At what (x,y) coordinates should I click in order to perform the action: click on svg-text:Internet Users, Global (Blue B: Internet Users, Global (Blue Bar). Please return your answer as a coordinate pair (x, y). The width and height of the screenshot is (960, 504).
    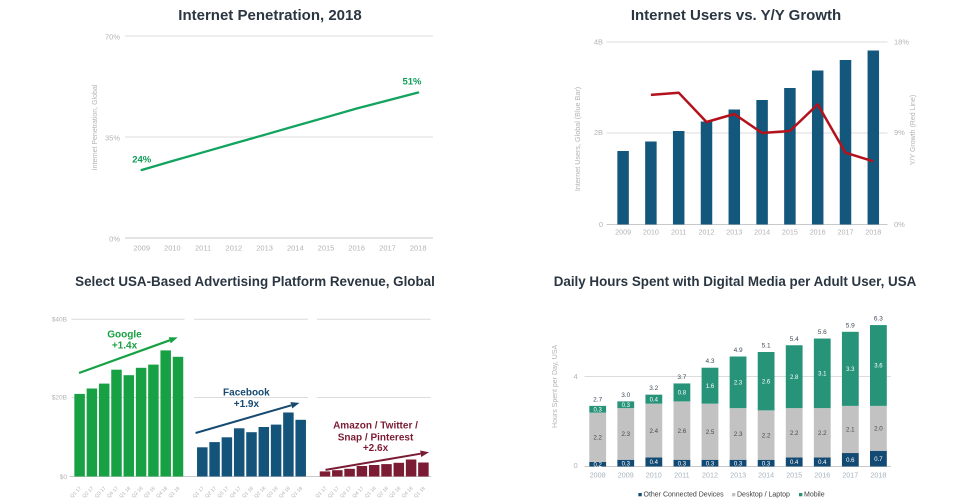
    Looking at the image, I should click on (577, 139).